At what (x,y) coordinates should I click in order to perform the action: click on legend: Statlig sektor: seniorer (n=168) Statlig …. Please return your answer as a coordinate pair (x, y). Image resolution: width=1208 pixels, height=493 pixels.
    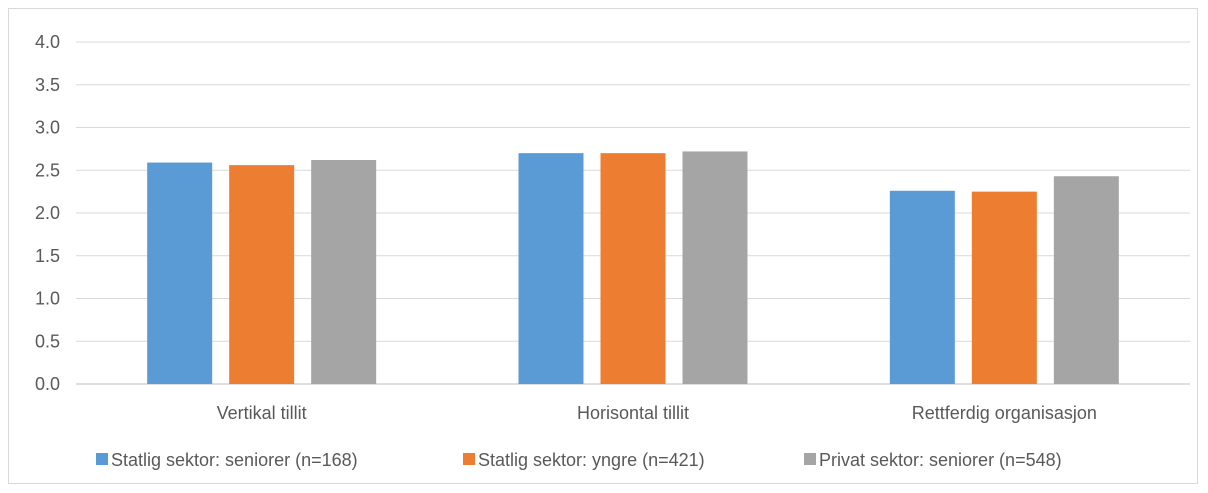
    Looking at the image, I should click on (579, 460).